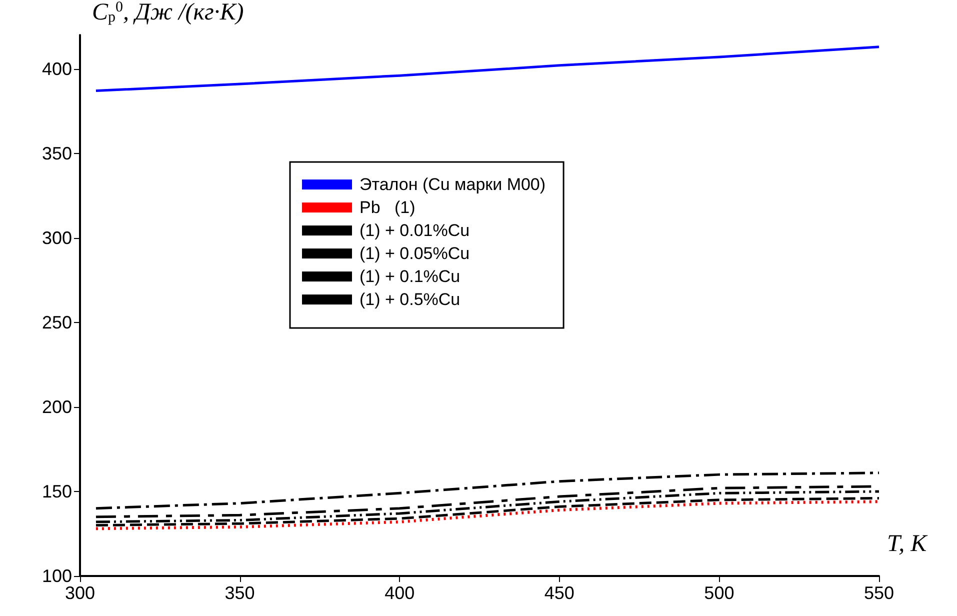  I want to click on x-tick-label: 400, so click(399, 593).